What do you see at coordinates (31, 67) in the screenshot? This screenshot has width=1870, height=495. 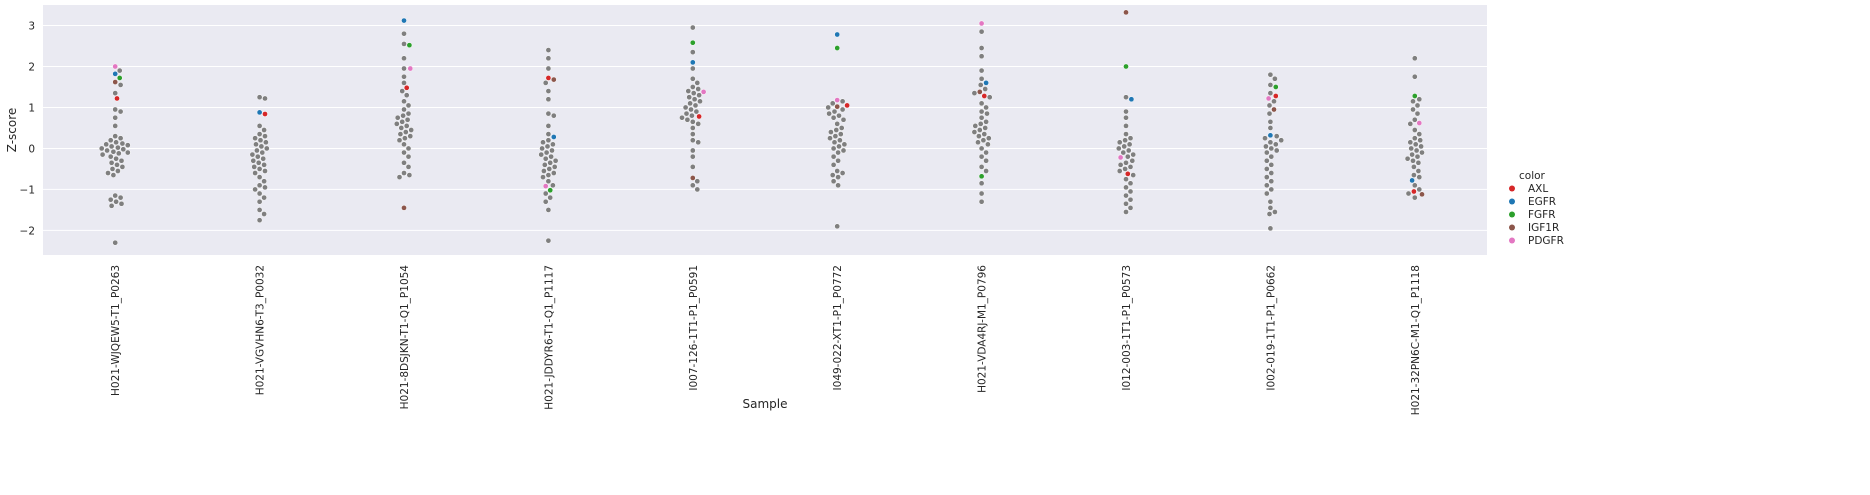 I see `y-tick-label: 2` at bounding box center [31, 67].